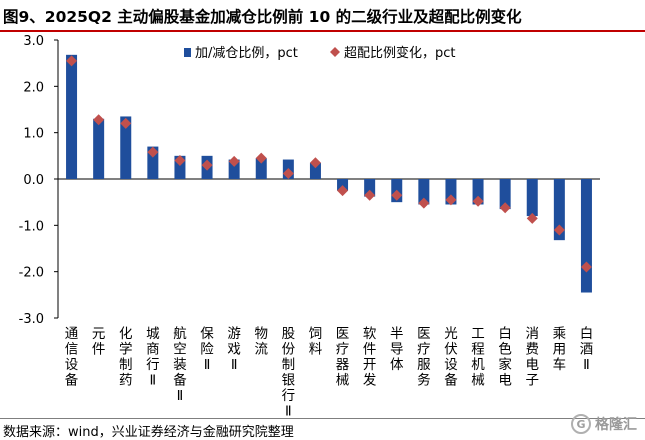  What do you see at coordinates (505, 357) in the screenshot?
I see `x-tick-label: 白色家电` at bounding box center [505, 357].